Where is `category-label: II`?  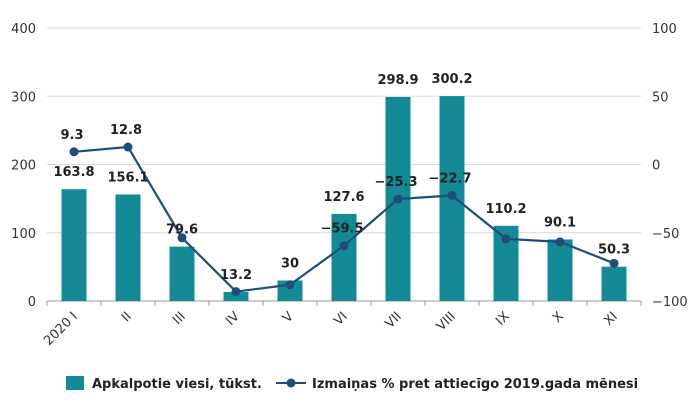
category-label: II is located at coordinates (127, 317).